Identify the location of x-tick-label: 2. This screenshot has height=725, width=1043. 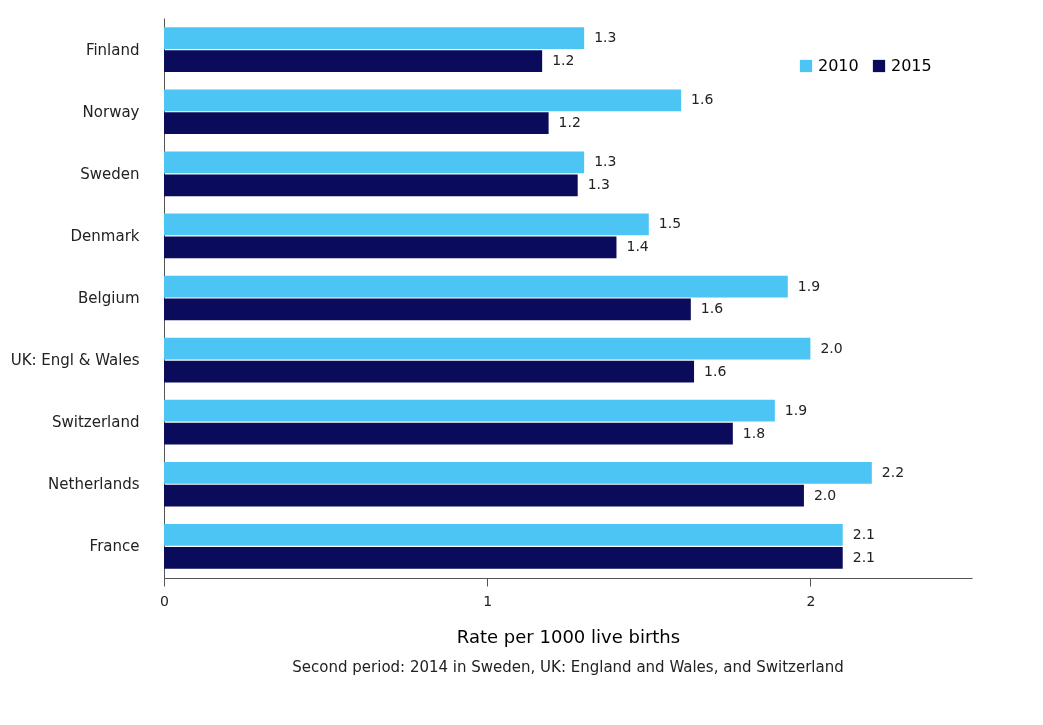
(811, 600).